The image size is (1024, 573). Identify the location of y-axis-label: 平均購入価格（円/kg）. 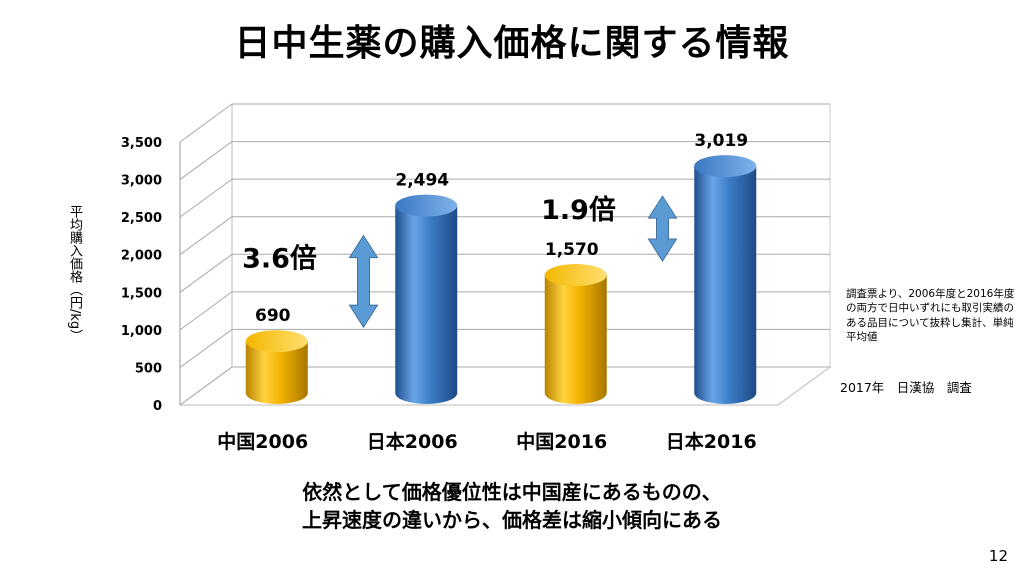
(74, 274).